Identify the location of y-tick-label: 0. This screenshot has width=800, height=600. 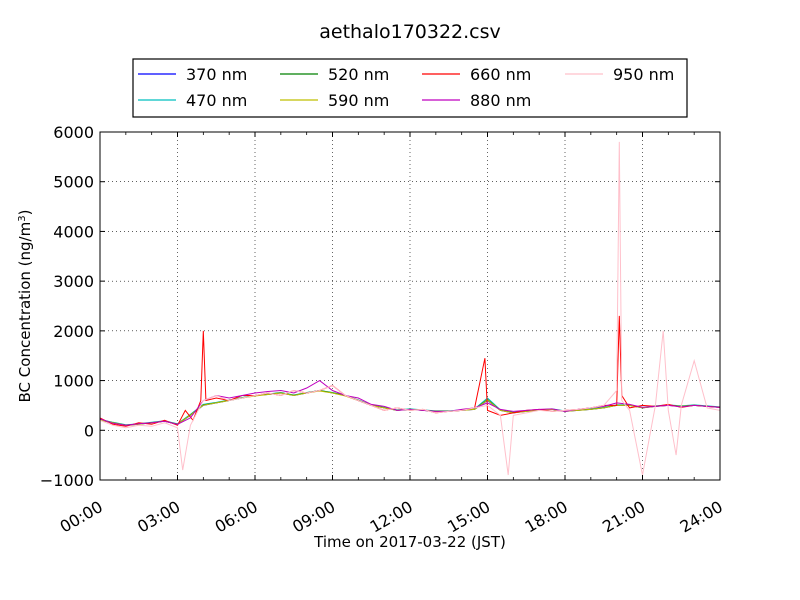
(89, 430).